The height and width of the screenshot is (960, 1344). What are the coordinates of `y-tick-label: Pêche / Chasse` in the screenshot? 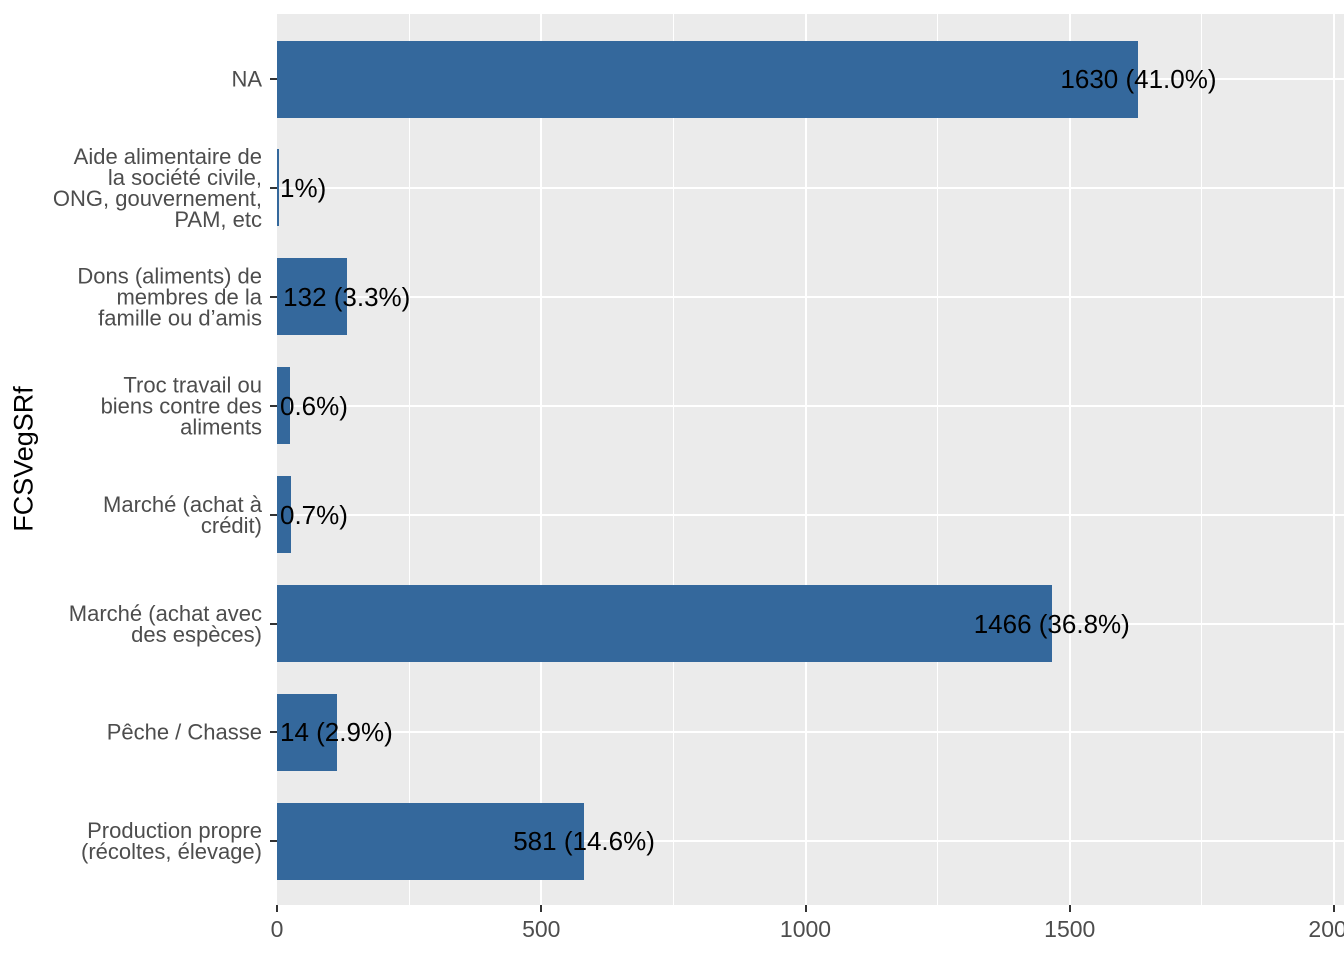 It's located at (131, 732).